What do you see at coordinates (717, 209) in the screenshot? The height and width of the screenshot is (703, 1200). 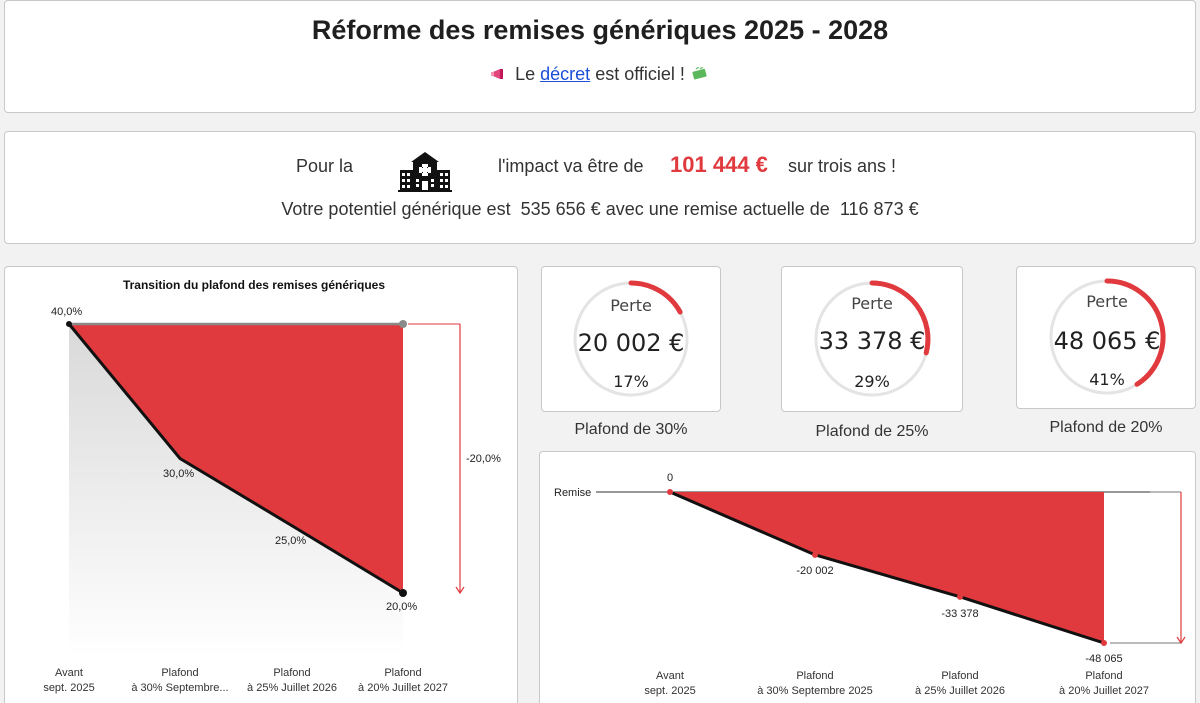 I see `potential-middle: avec une remise actuelle de` at bounding box center [717, 209].